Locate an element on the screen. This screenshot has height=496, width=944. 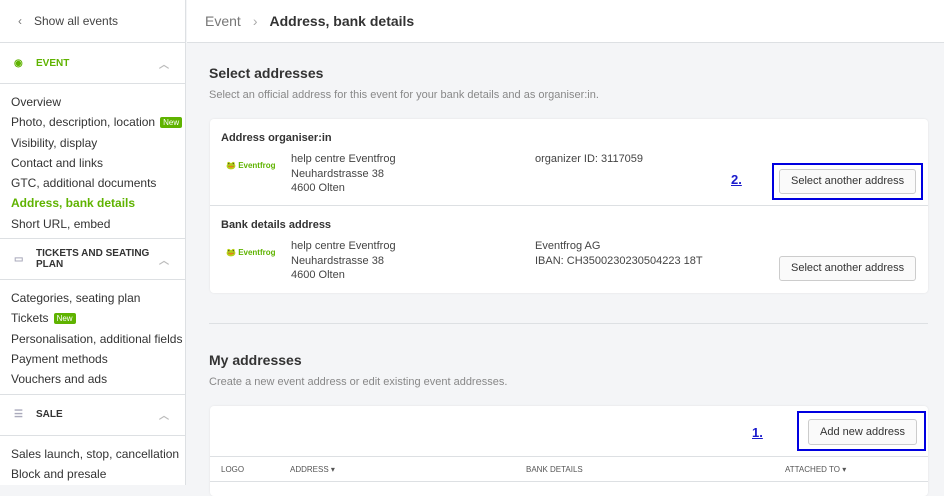
sidebar-item-gtc: GTC, additional documents is located at coordinates (84, 183).